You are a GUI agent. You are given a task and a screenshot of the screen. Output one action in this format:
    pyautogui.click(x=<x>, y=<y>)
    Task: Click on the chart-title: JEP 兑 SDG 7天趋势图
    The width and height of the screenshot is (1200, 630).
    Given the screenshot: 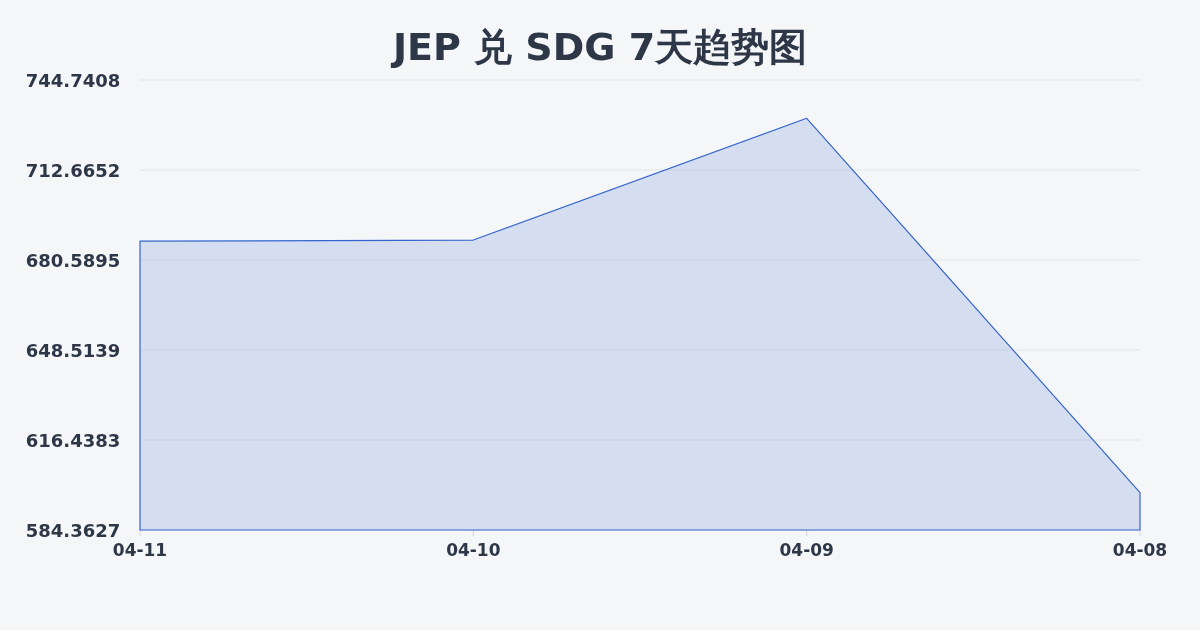 What is the action you would take?
    pyautogui.click(x=598, y=47)
    